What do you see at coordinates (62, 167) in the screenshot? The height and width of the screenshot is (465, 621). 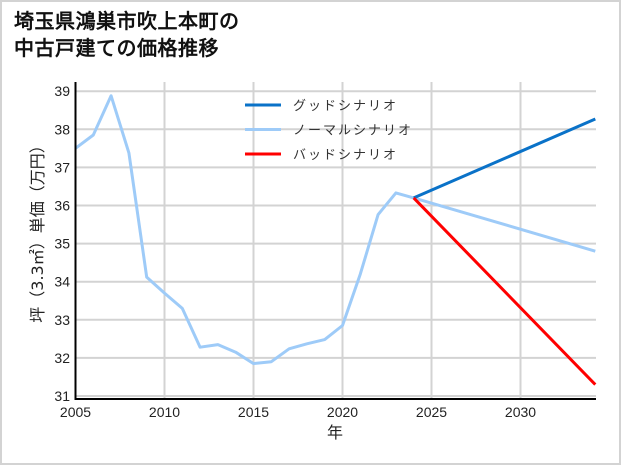 I see `y-tick-label: 37` at bounding box center [62, 167].